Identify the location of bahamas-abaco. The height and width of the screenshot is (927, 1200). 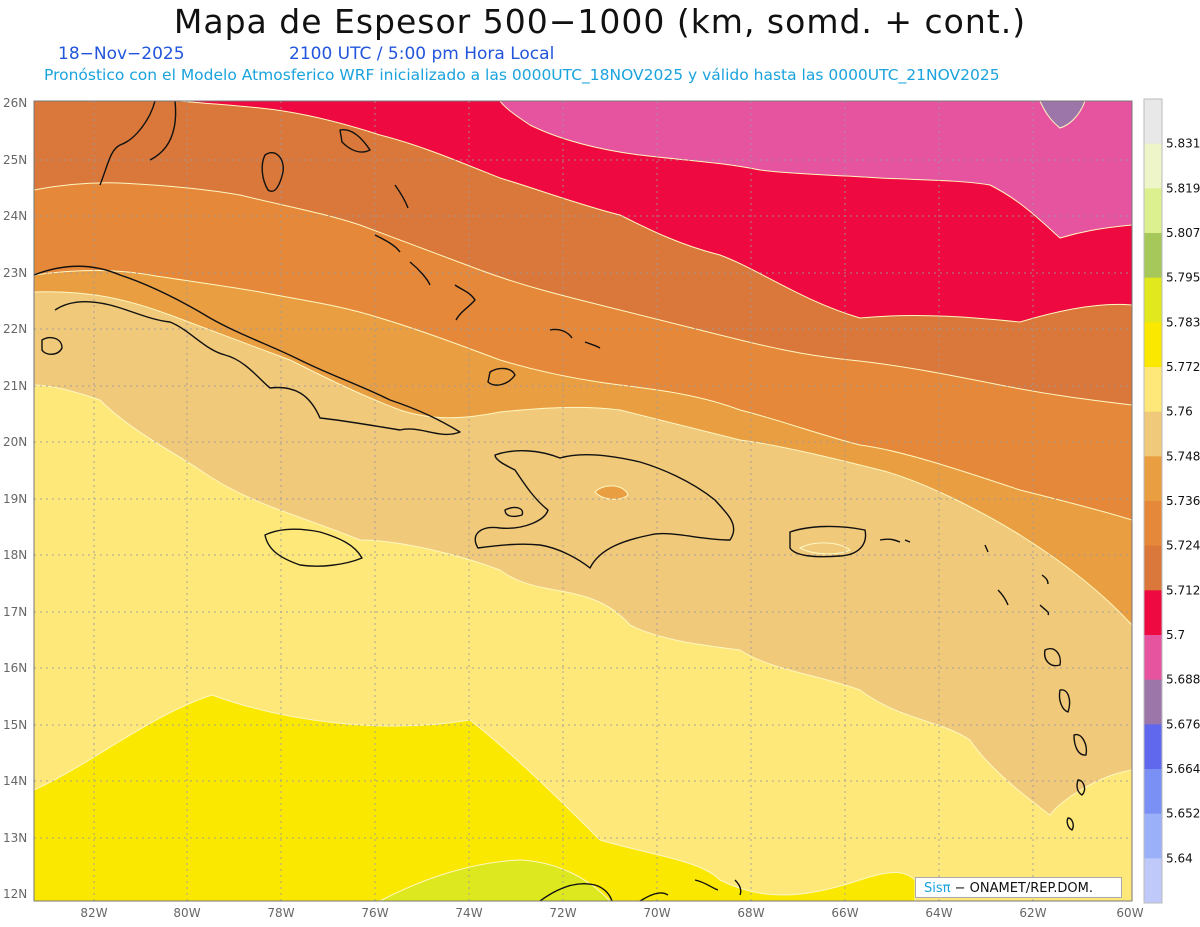
(355, 140).